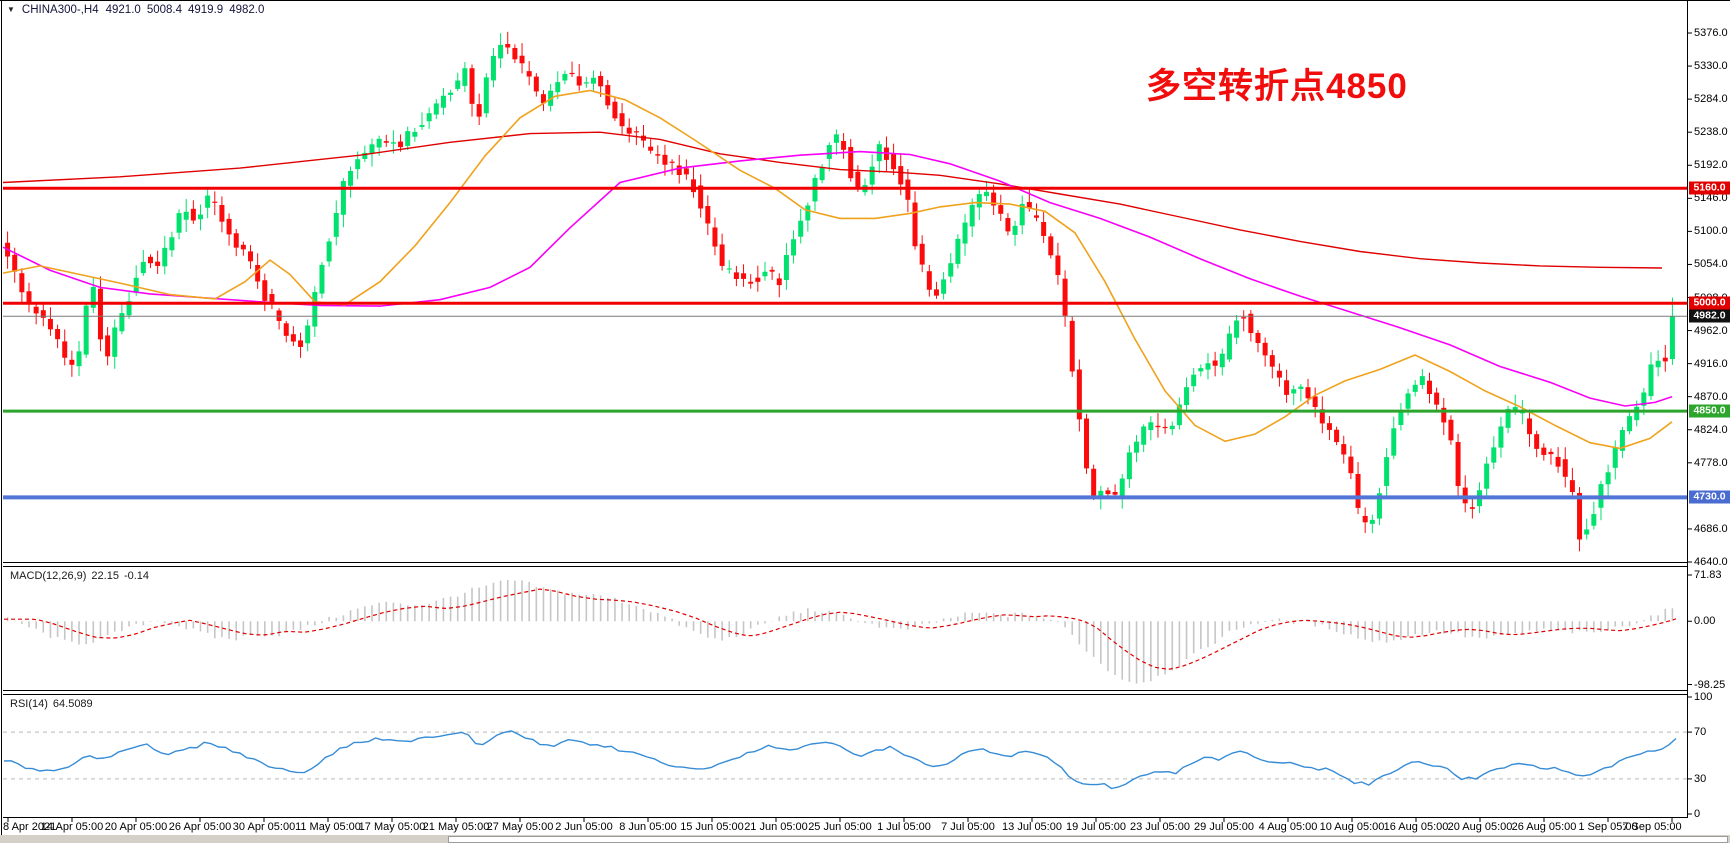 The image size is (1730, 843). I want to click on macd-pane, so click(840, 632).